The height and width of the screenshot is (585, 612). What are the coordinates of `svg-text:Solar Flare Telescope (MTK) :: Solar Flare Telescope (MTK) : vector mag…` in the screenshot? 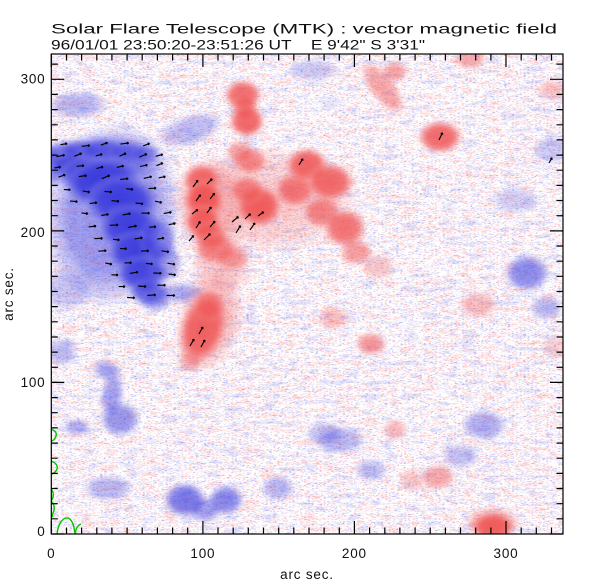 It's located at (304, 29).